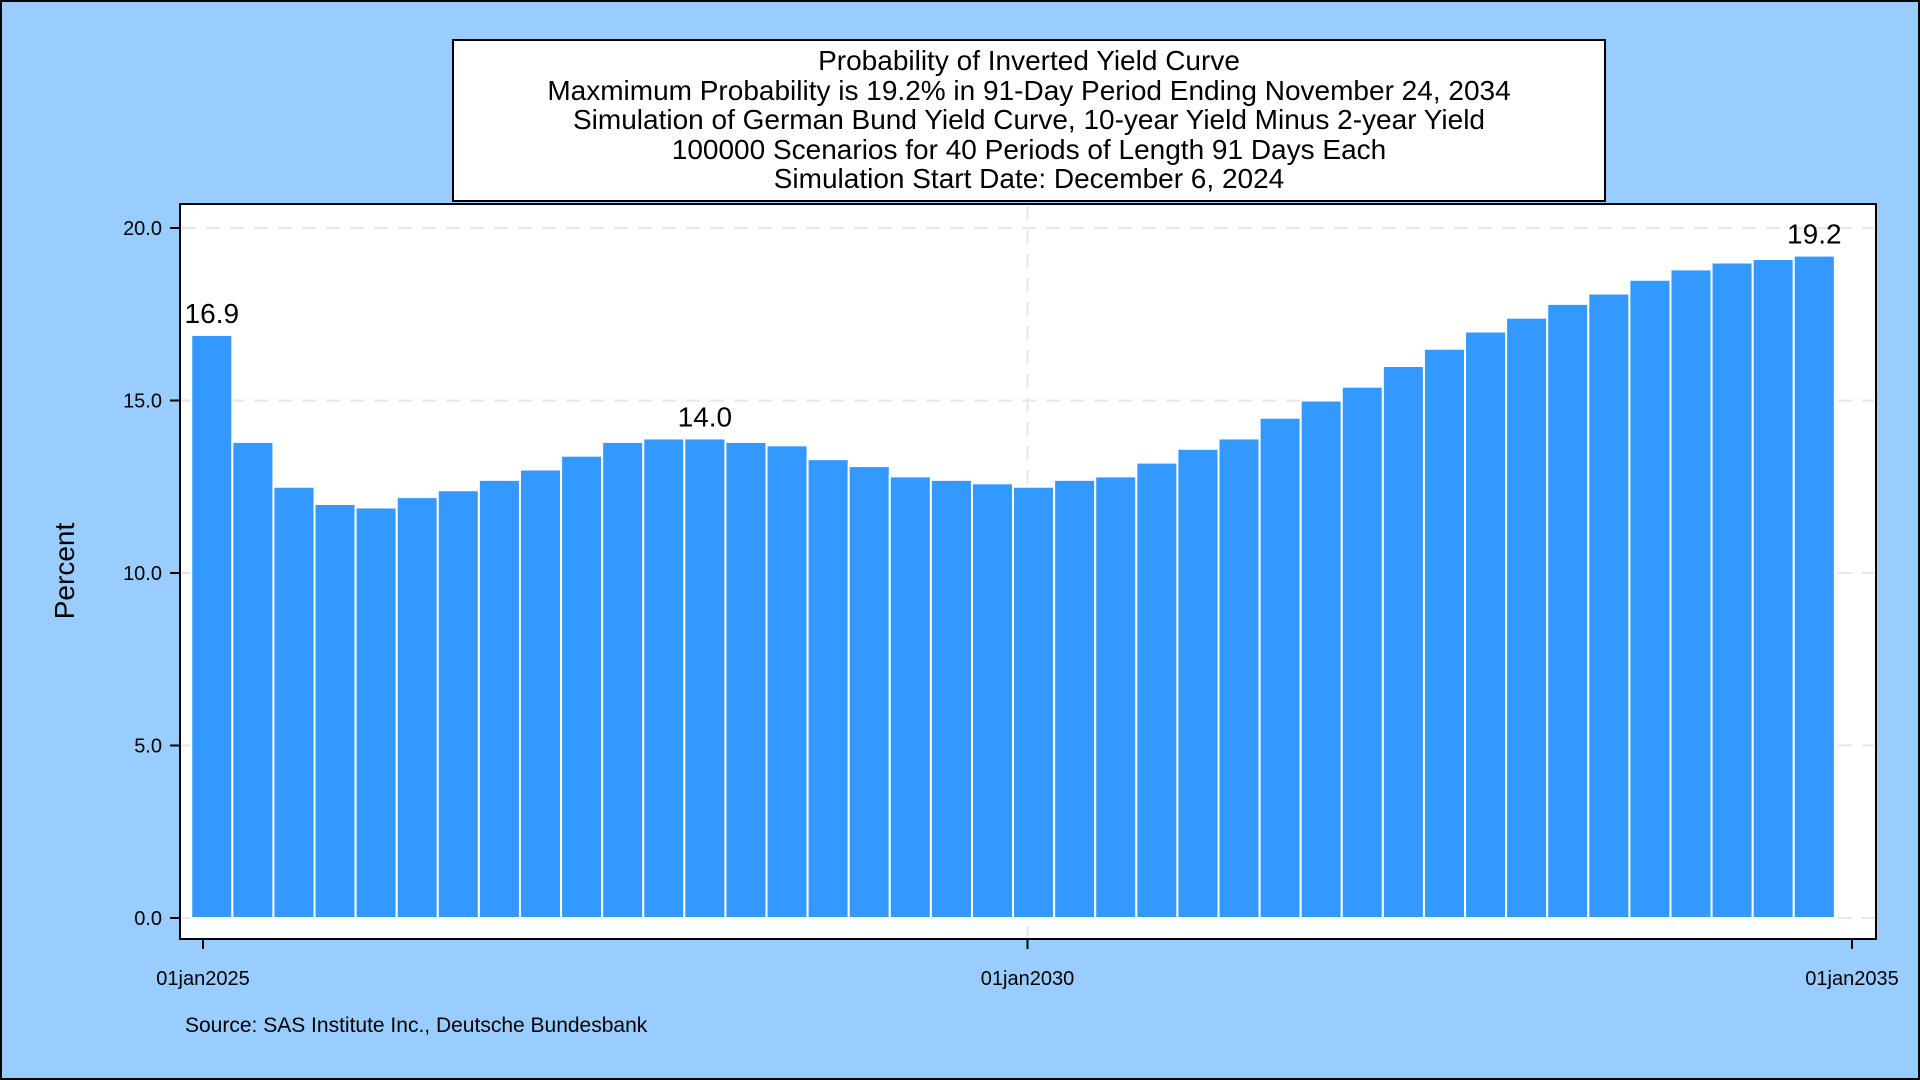 This screenshot has width=1920, height=1080. Describe the element at coordinates (142, 229) in the screenshot. I see `y-tick-label: 20.0` at that location.